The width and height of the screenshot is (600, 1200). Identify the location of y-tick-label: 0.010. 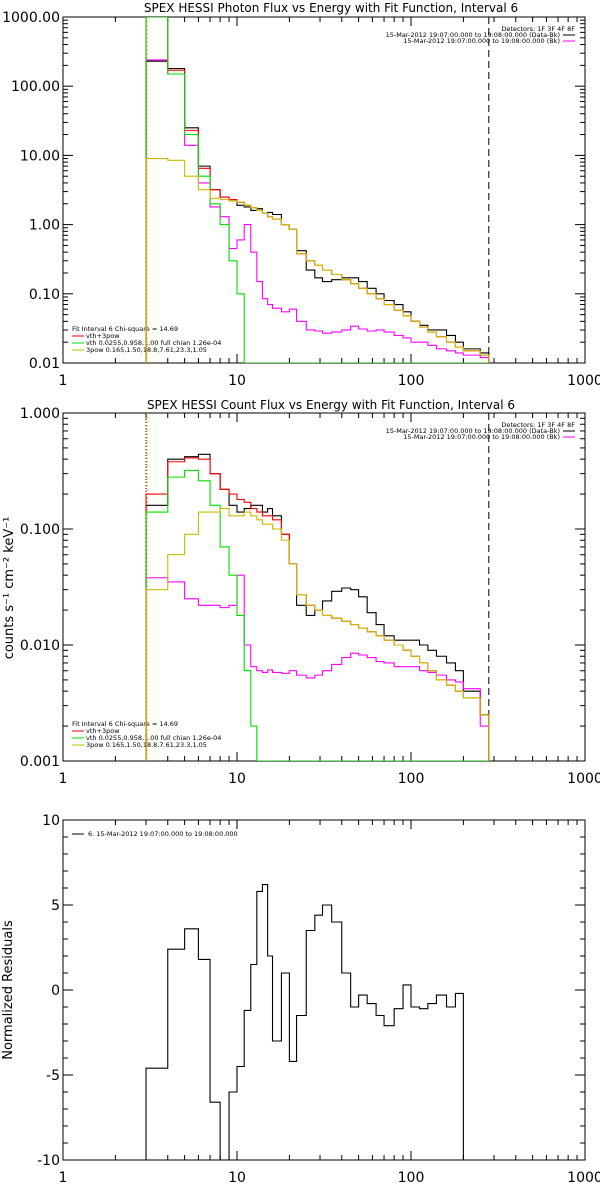
(40, 646).